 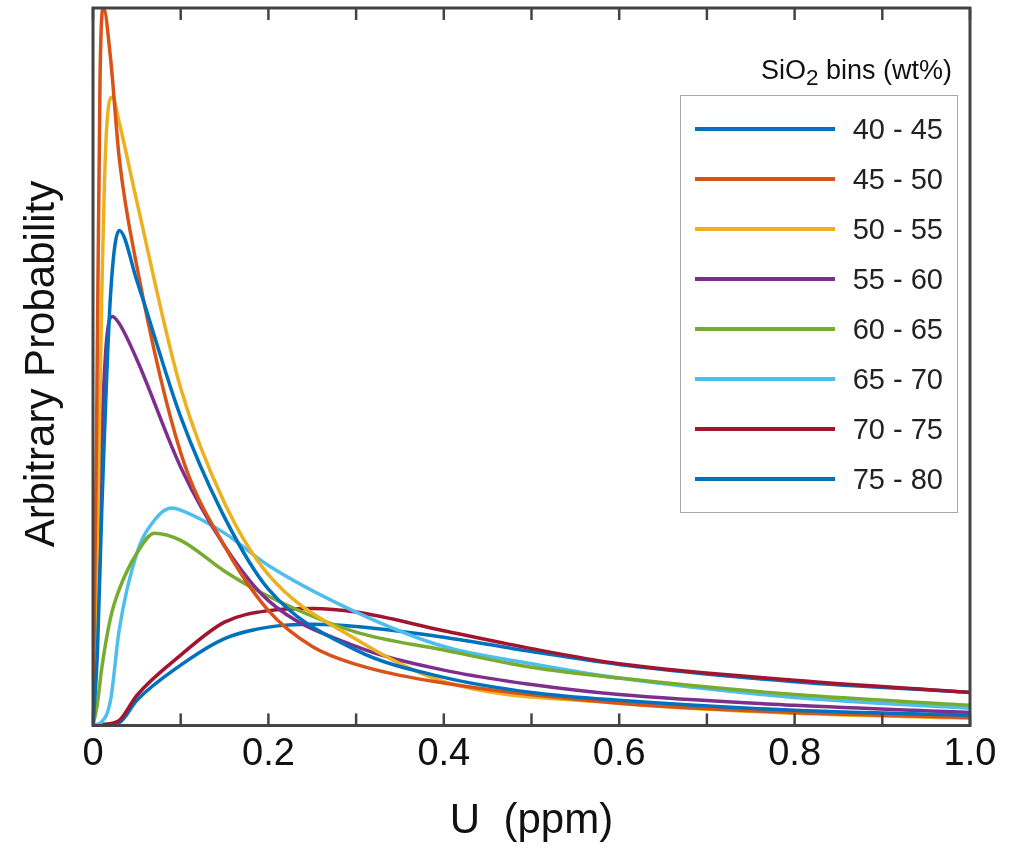 What do you see at coordinates (531, 819) in the screenshot?
I see `x-axis-title: U (ppm)` at bounding box center [531, 819].